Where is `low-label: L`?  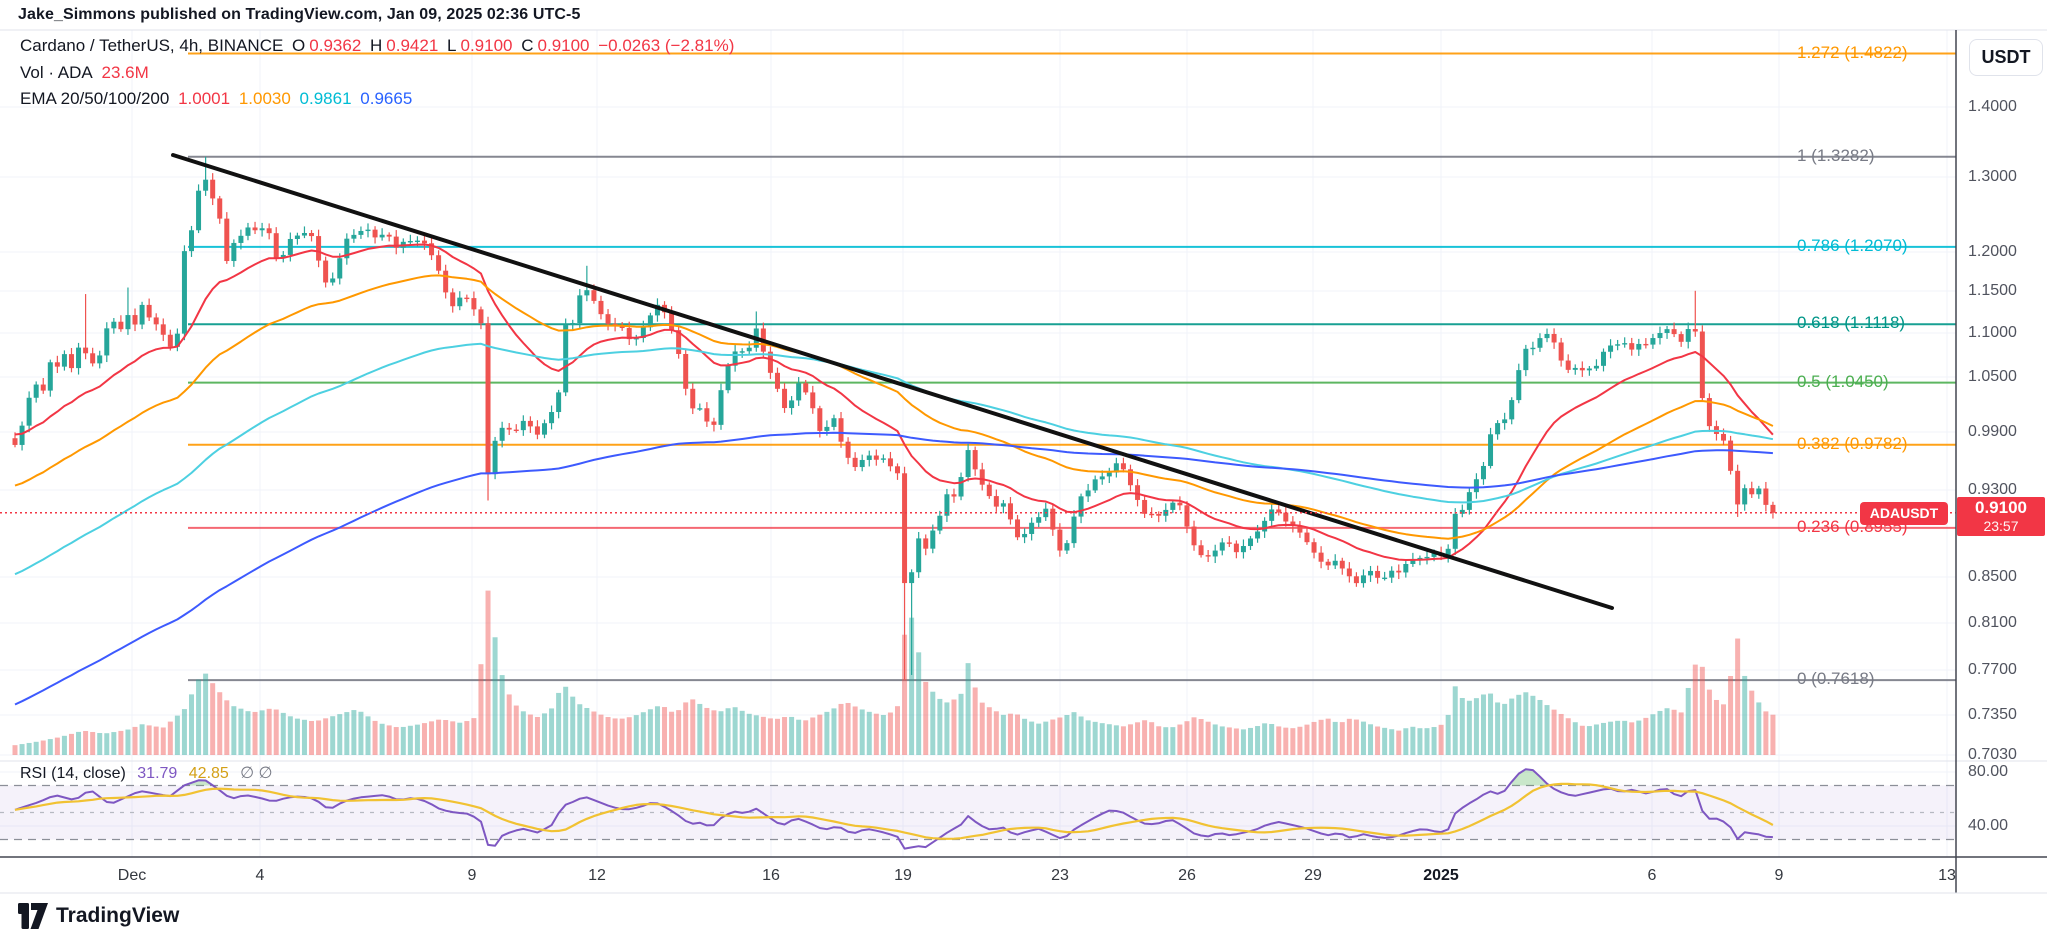 low-label: L is located at coordinates (452, 45).